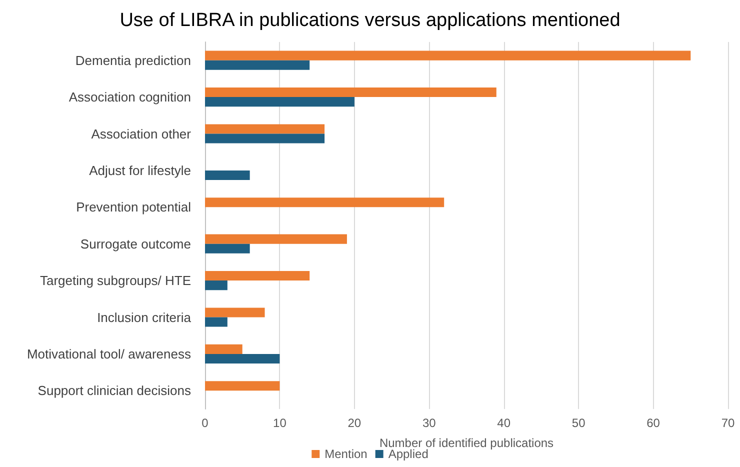 This screenshot has width=740, height=467. Describe the element at coordinates (134, 207) in the screenshot. I see `y-tick-label: Prevention potential` at that location.